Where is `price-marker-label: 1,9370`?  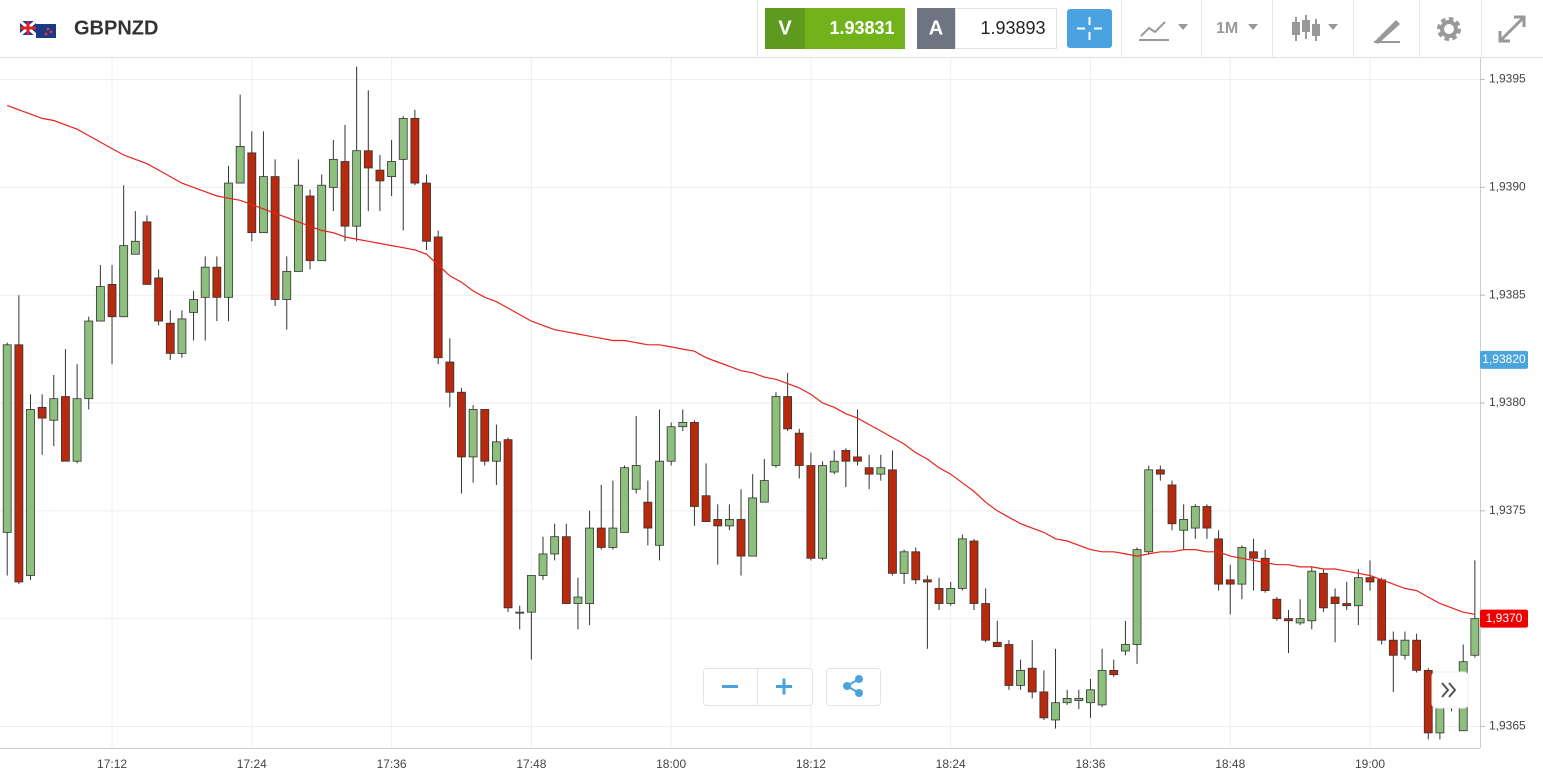
price-marker-label: 1,9370 is located at coordinates (1504, 618).